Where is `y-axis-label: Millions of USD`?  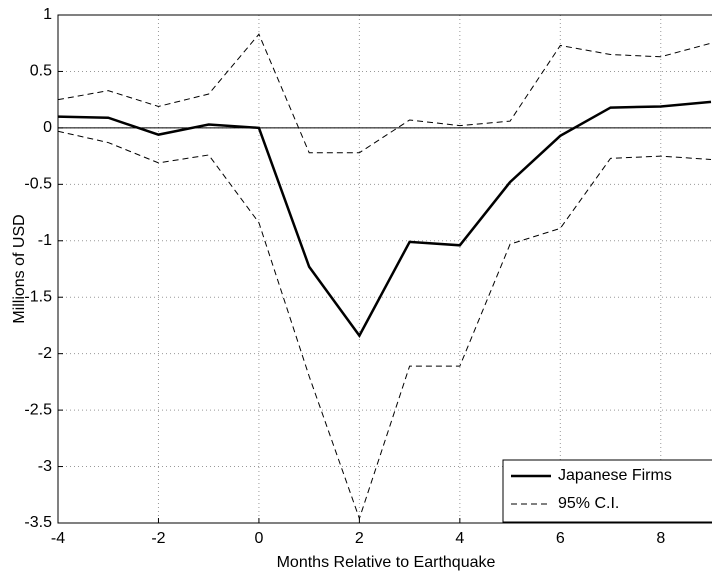
y-axis-label: Millions of USD is located at coordinates (19, 268).